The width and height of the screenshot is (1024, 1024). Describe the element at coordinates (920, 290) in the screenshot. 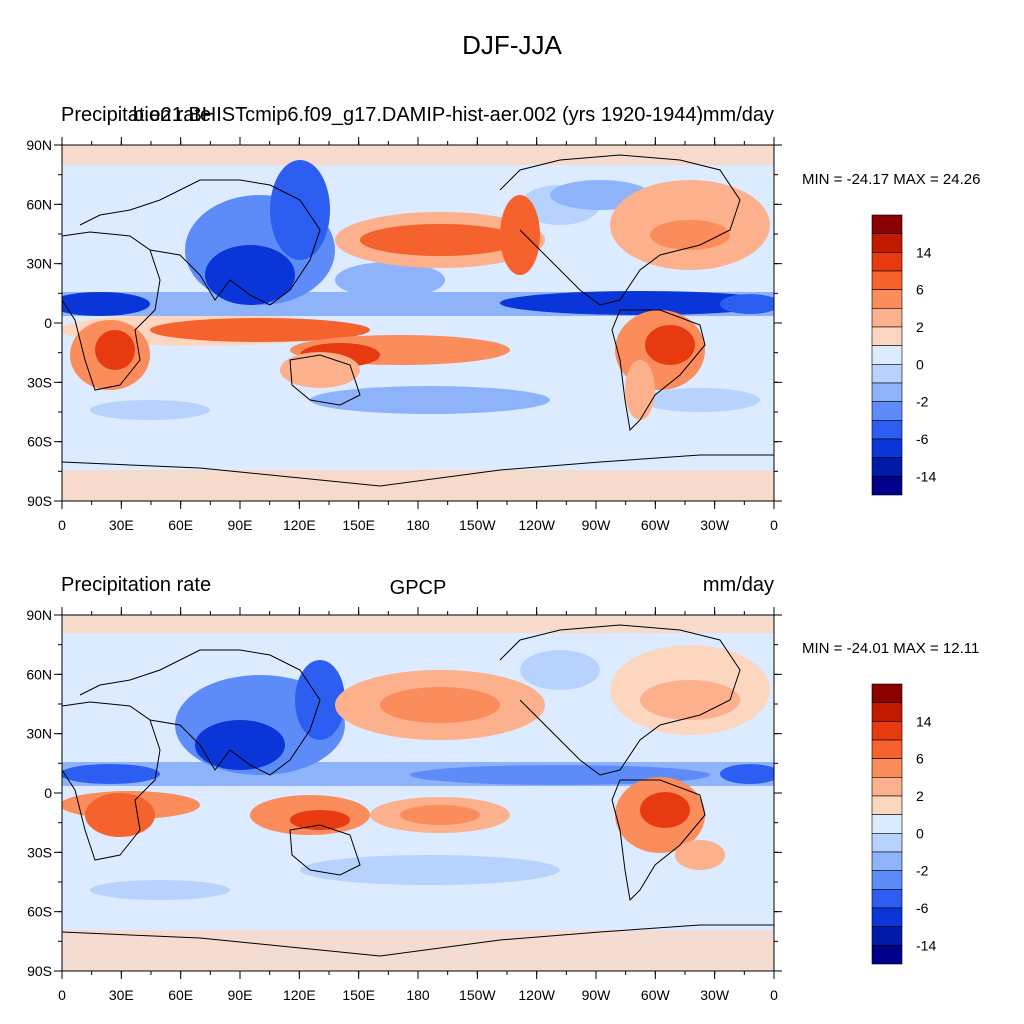

I see `colorbar-tick-label: 6` at that location.